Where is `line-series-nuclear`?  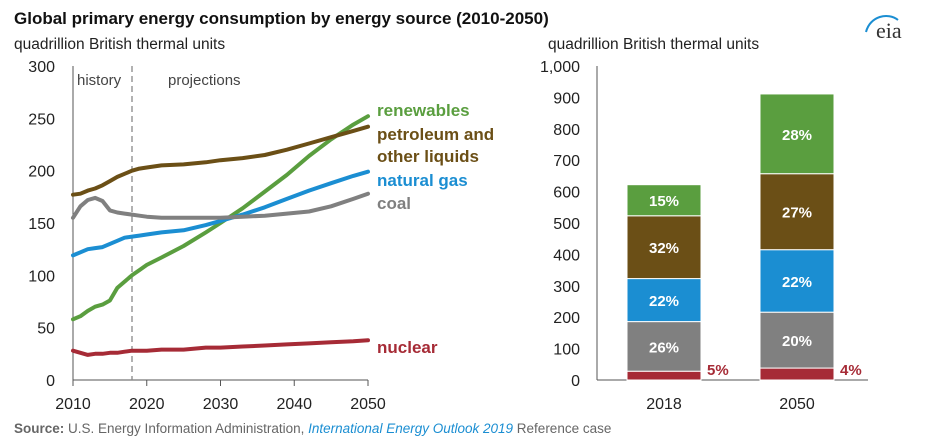 line-series-nuclear is located at coordinates (220, 347).